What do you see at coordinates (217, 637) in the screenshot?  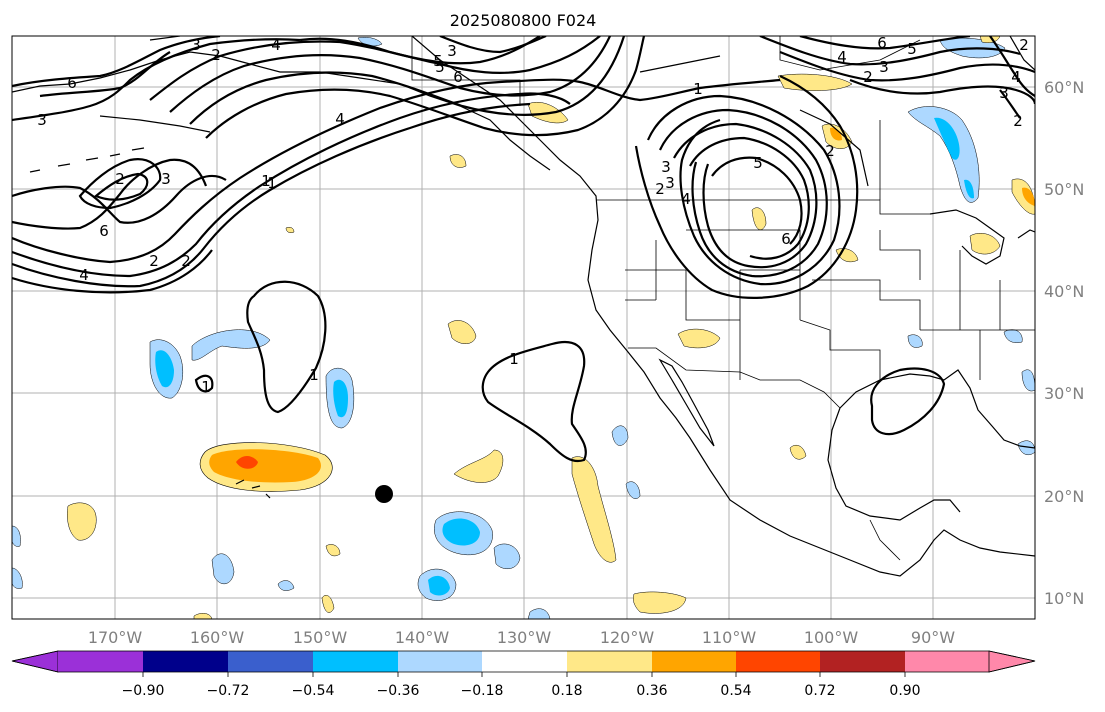 I see `lon-tick-label: 160°W` at bounding box center [217, 637].